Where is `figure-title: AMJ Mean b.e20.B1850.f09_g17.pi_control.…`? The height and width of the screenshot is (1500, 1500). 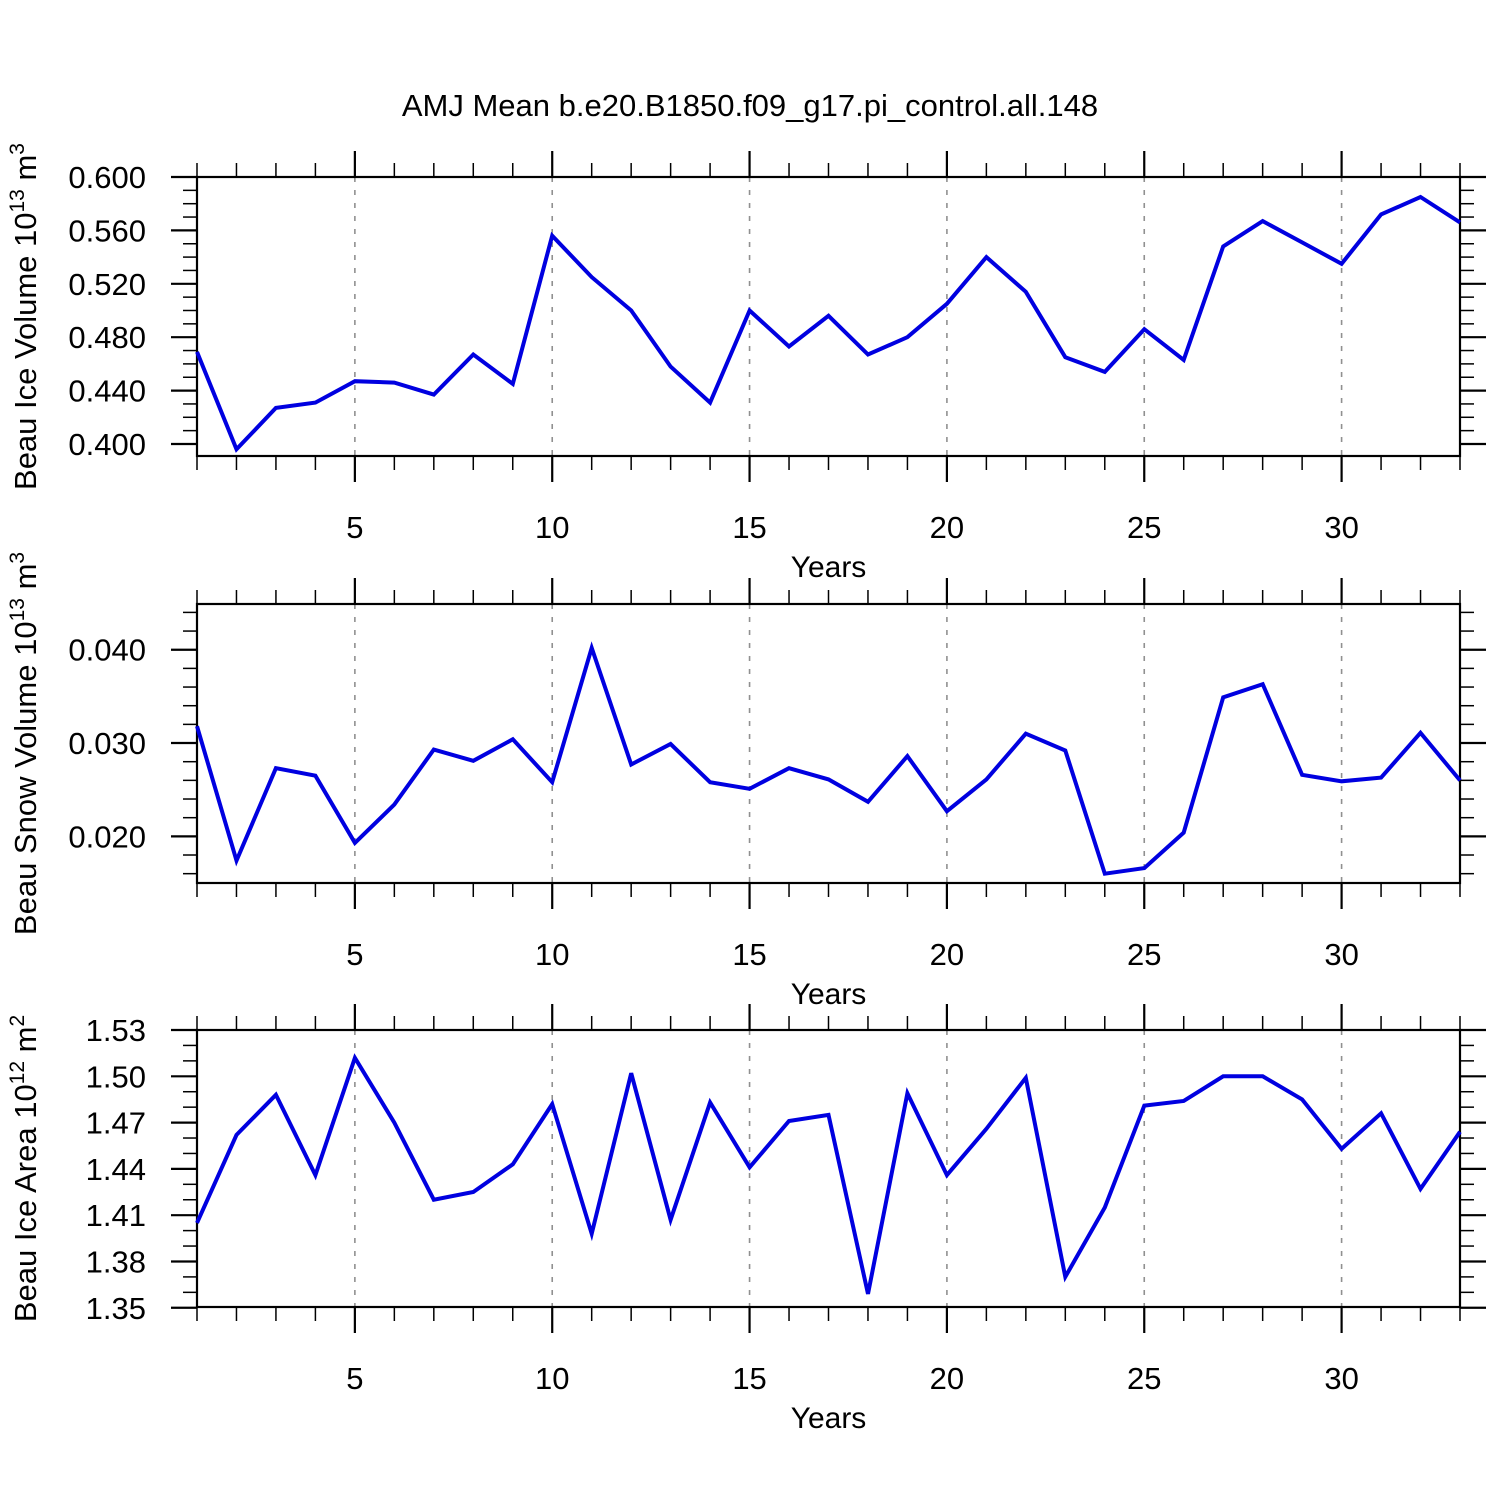 figure-title: AMJ Mean b.e20.B1850.f09_g17.pi_control.… is located at coordinates (750, 105).